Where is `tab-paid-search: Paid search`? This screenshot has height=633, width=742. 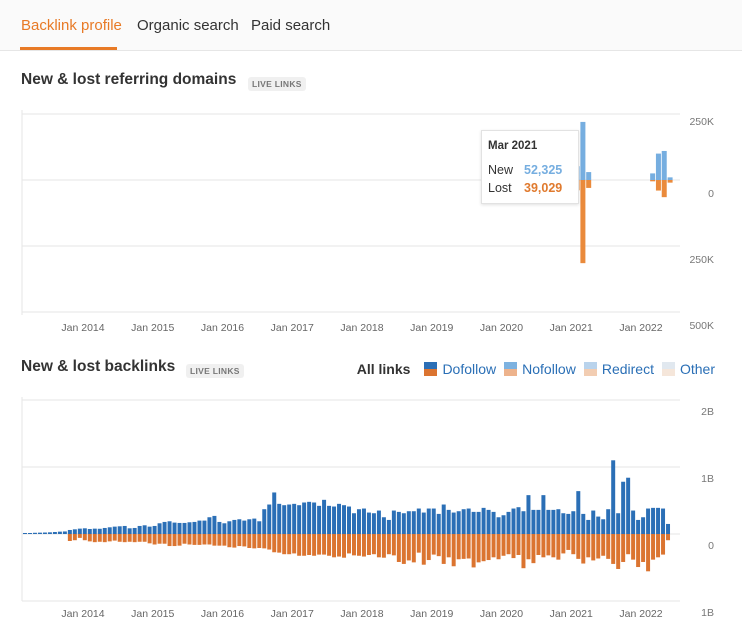 tab-paid-search: Paid search is located at coordinates (291, 25).